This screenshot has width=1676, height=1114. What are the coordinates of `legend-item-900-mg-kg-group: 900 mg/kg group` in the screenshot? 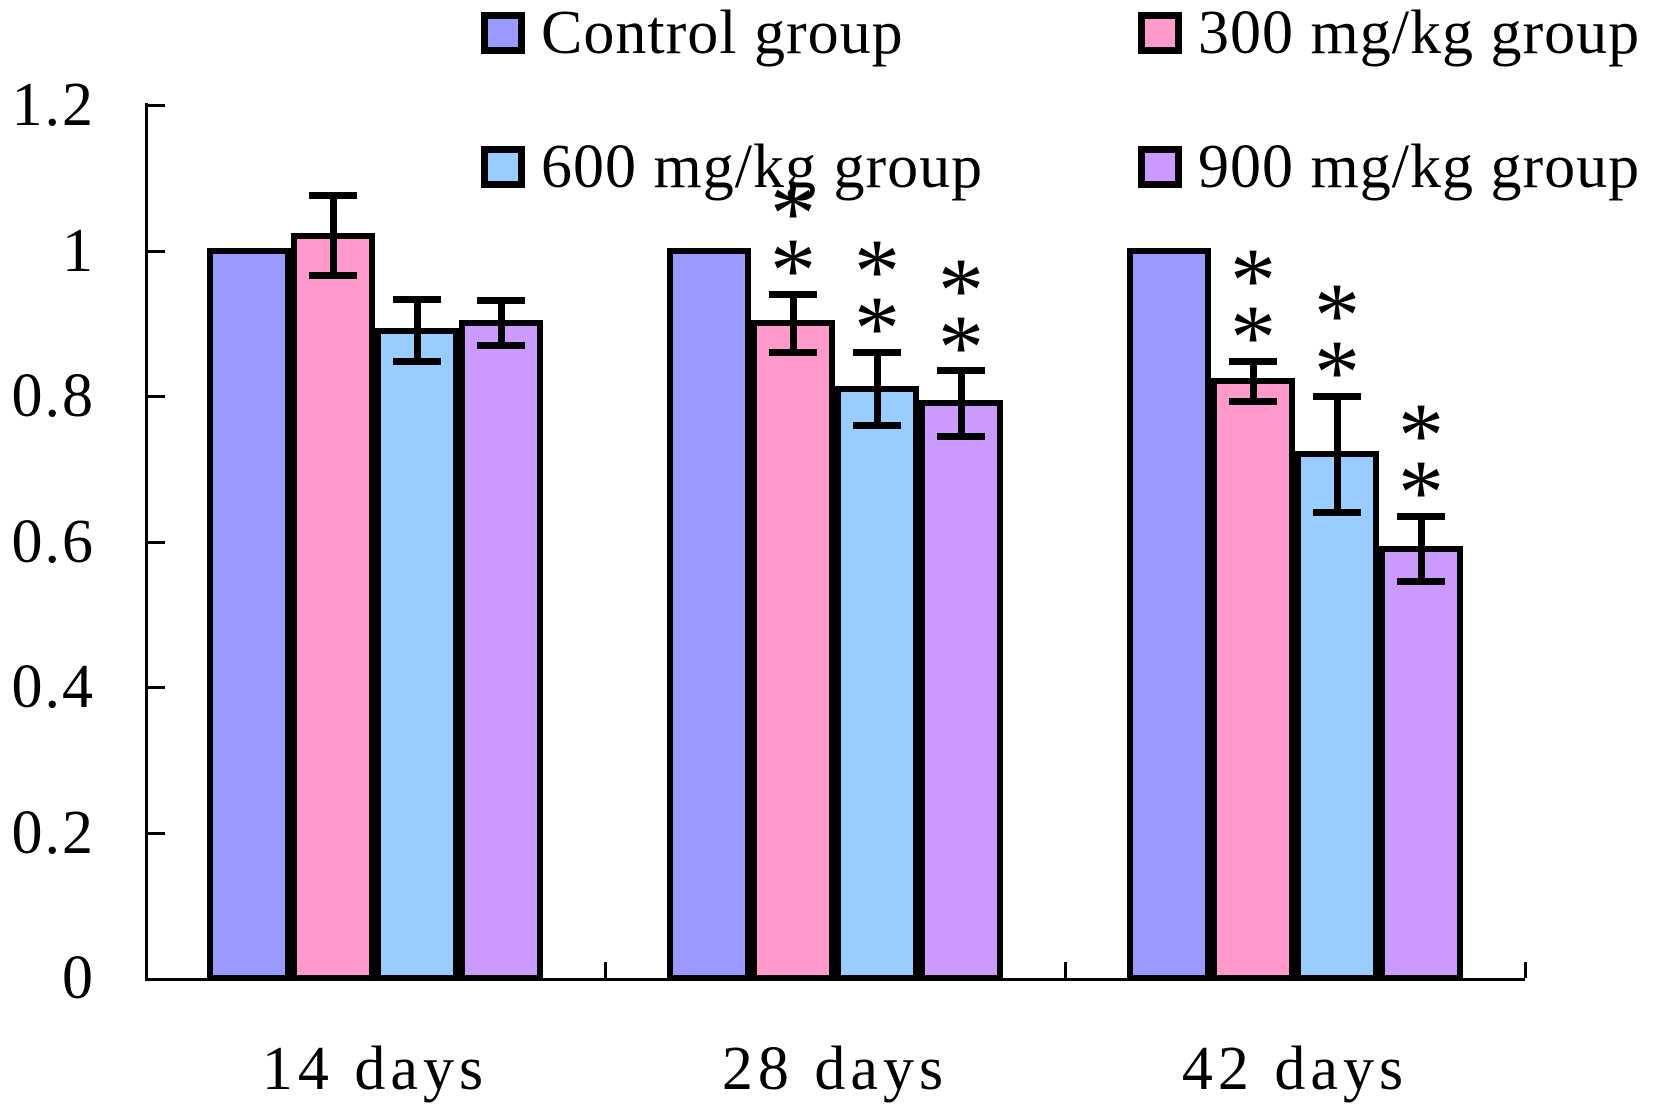 It's located at (1389, 167).